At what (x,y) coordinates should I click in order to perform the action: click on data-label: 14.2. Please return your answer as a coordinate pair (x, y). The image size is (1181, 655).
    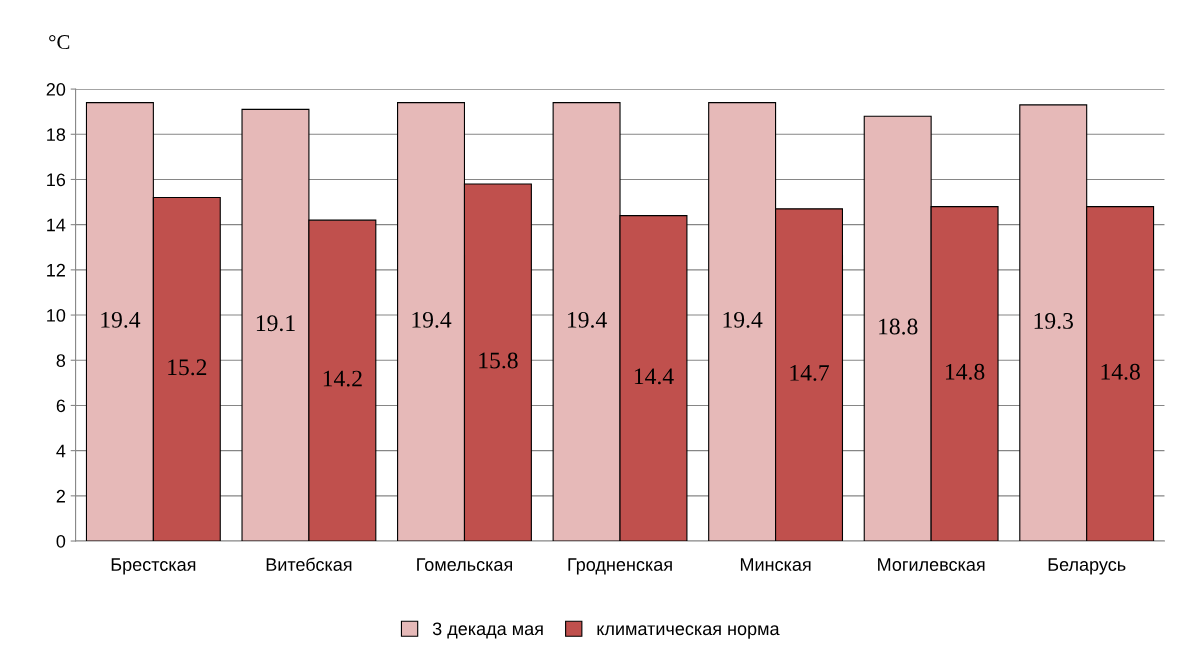
    Looking at the image, I should click on (342, 378).